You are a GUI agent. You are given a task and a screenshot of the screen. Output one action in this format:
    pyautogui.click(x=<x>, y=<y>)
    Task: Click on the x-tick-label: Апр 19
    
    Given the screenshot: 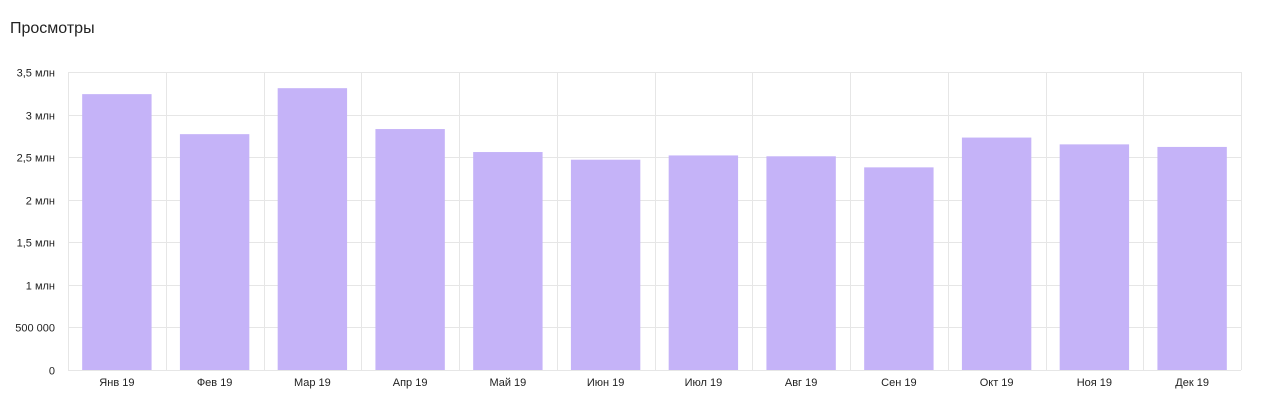 What is the action you would take?
    pyautogui.click(x=410, y=383)
    